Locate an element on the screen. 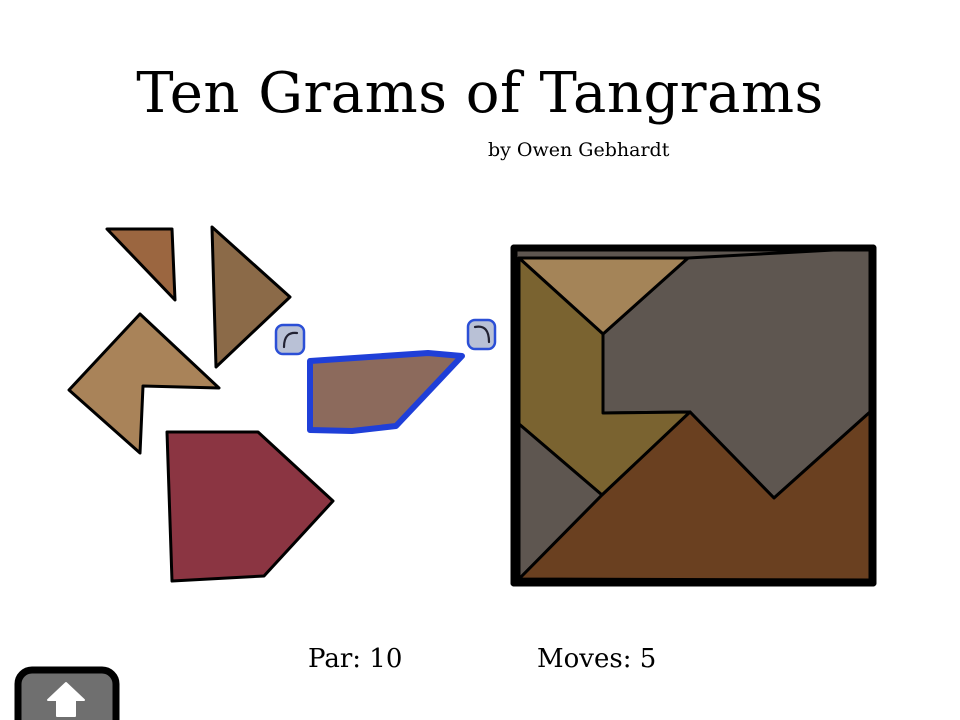 The height and width of the screenshot is (720, 960). par-label: Par: 10 is located at coordinates (355, 659).